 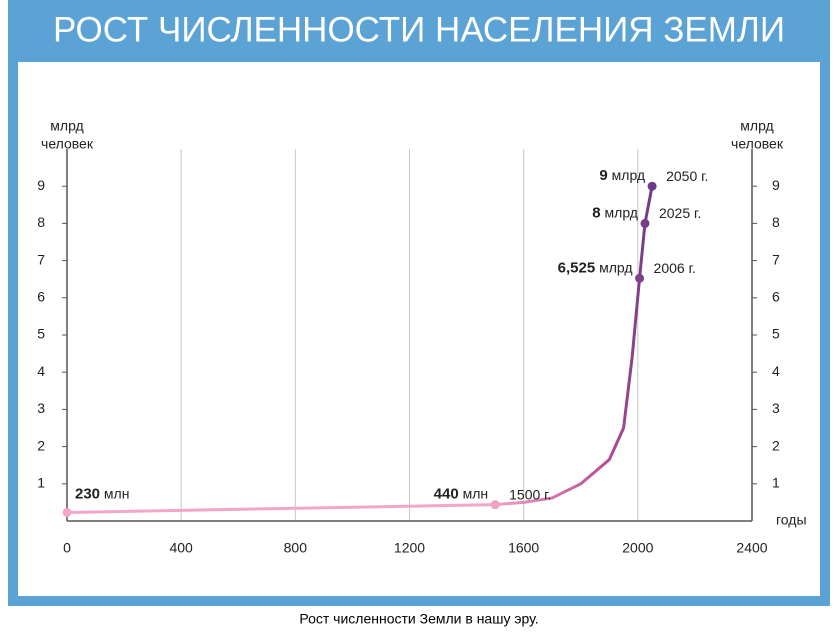 I want to click on year-label: 2006 г., so click(x=675, y=268).